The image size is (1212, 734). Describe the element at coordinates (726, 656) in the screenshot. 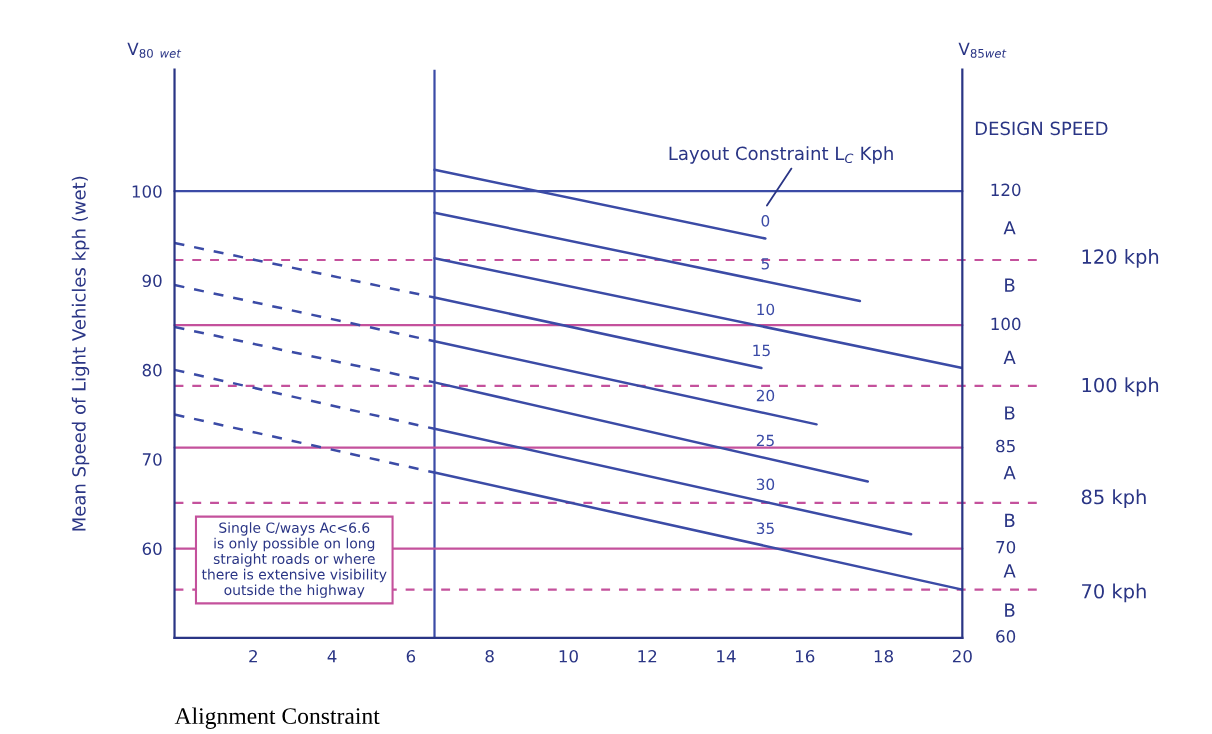

I see `x-tick-label: 14` at that location.